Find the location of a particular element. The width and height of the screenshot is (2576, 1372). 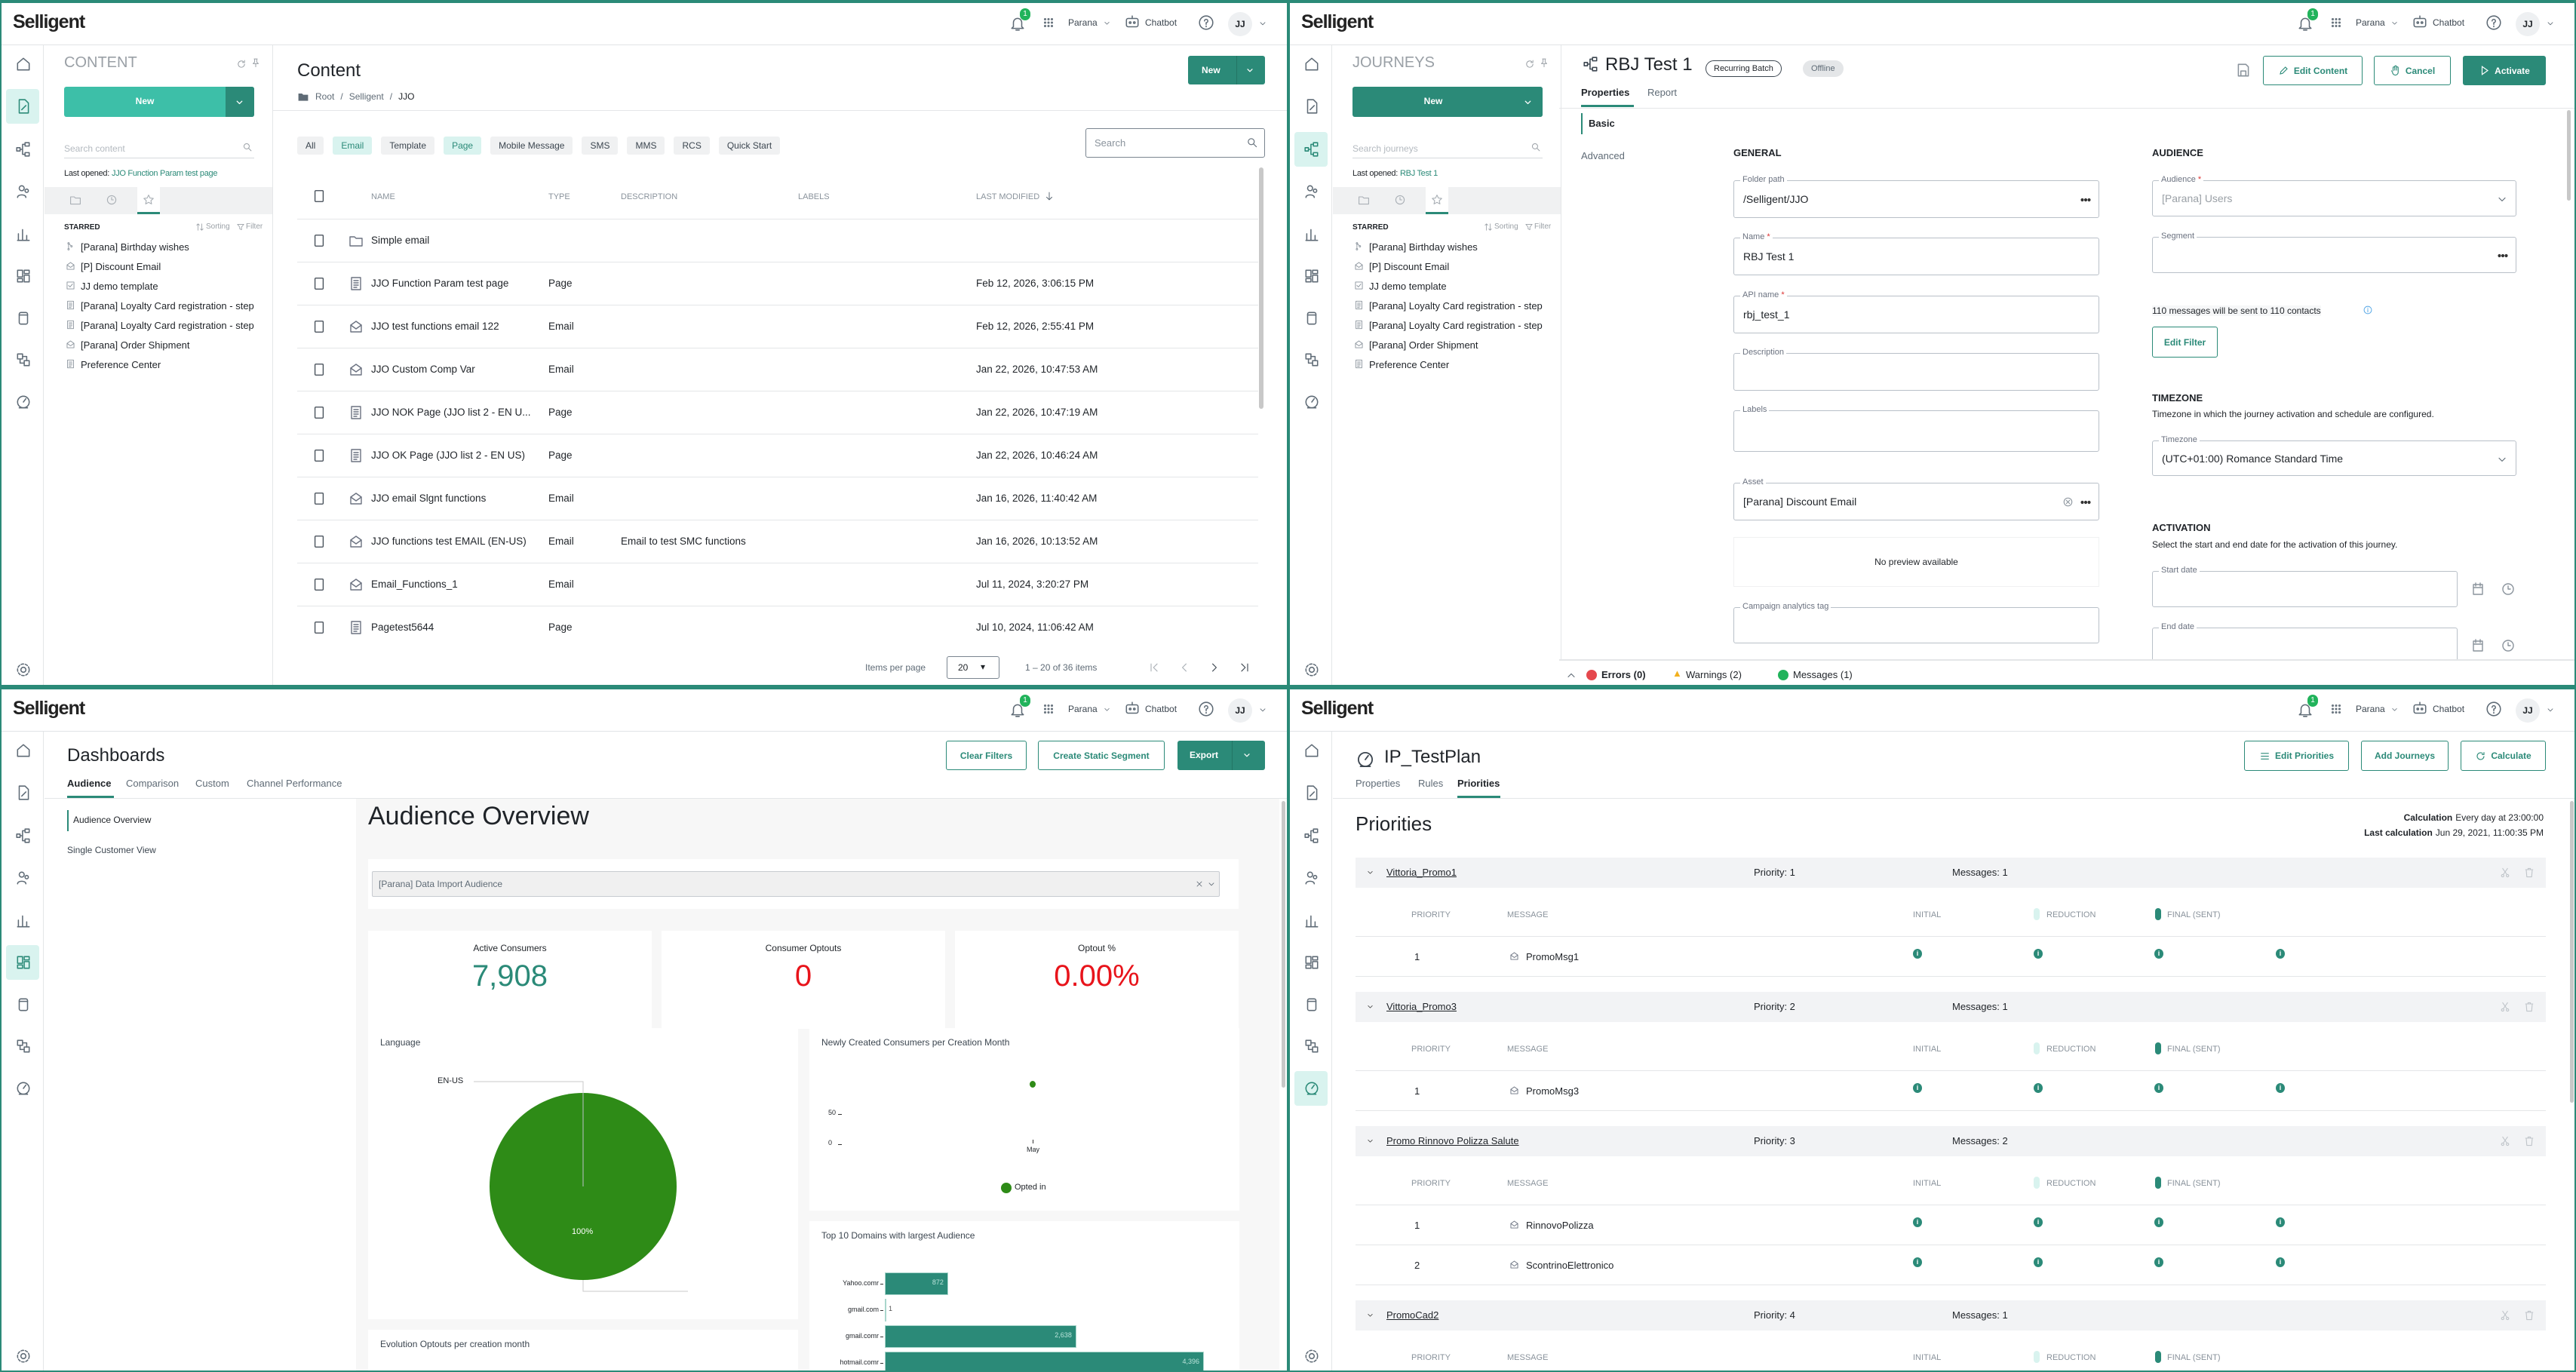

api-name-field: API name * rbj_test_1 is located at coordinates (1916, 311).